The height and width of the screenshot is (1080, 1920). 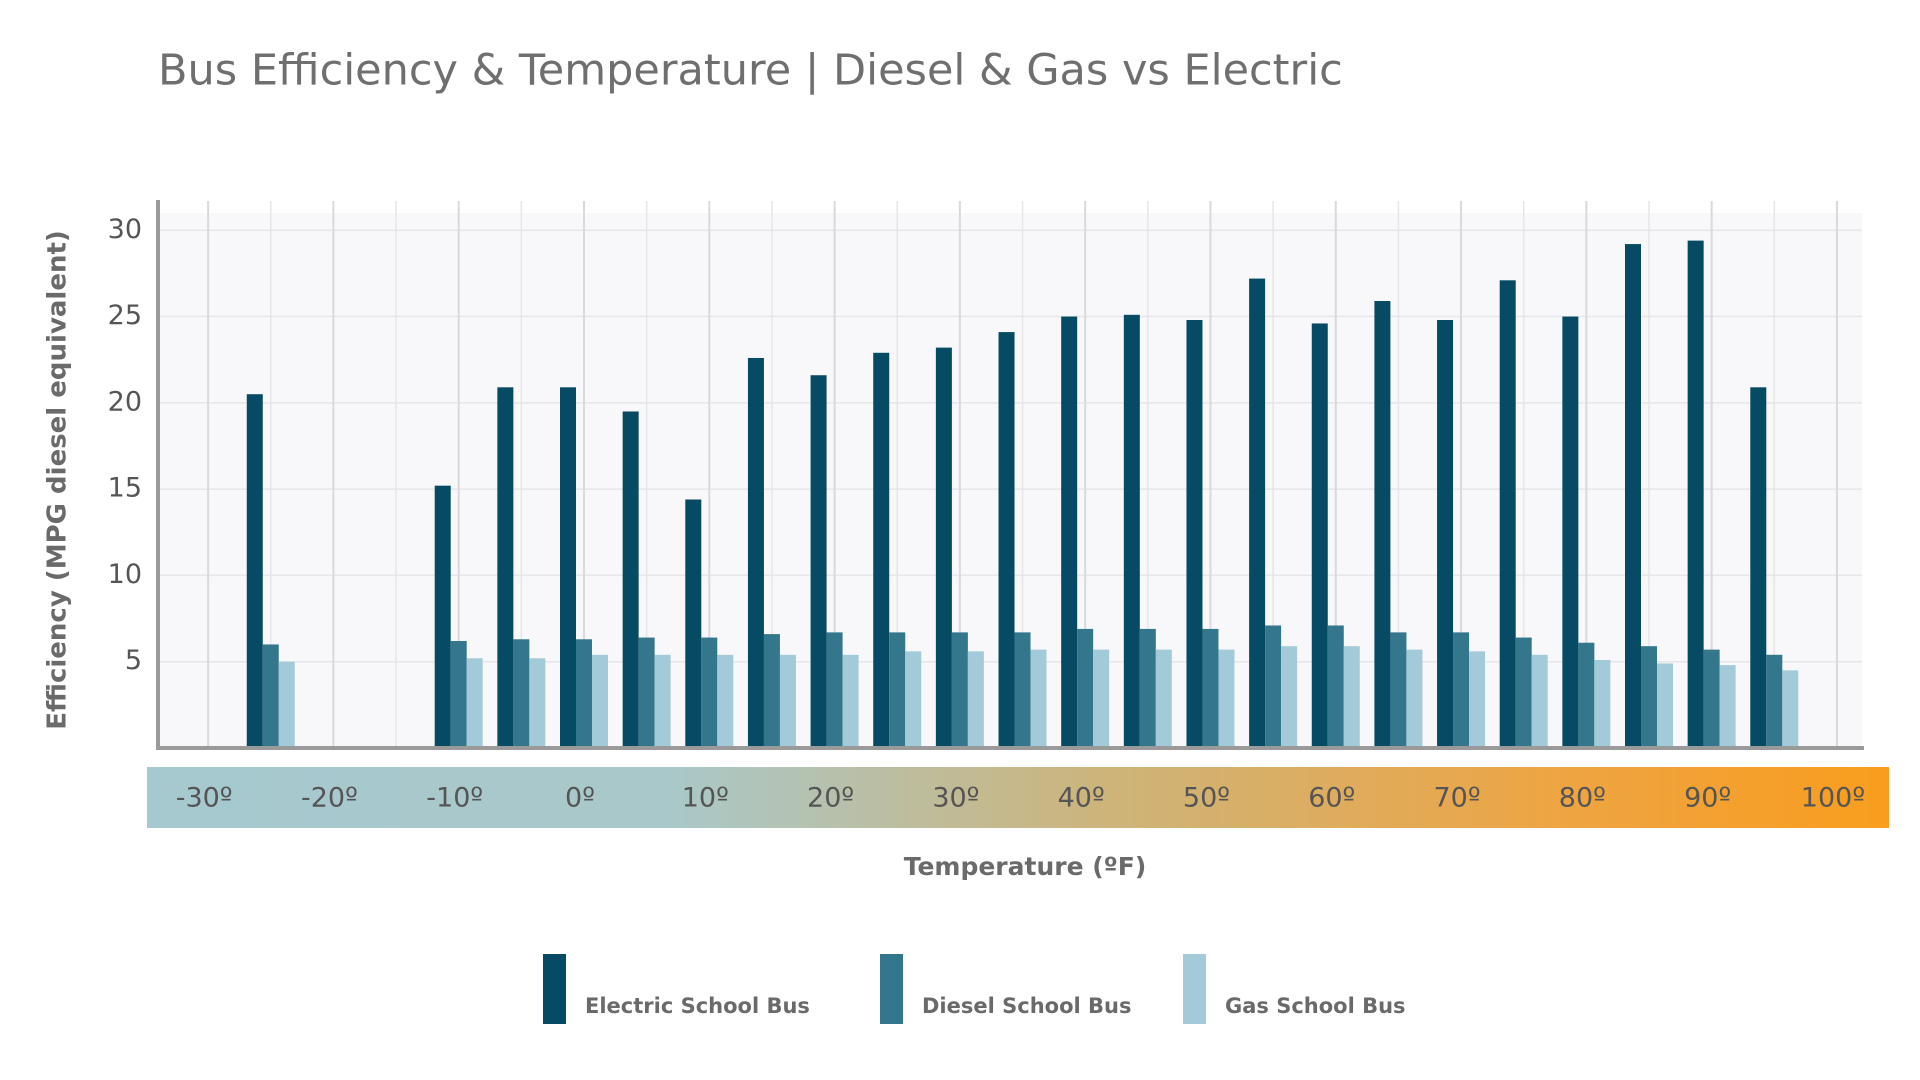 I want to click on x-tick-label: 90º, so click(x=1707, y=798).